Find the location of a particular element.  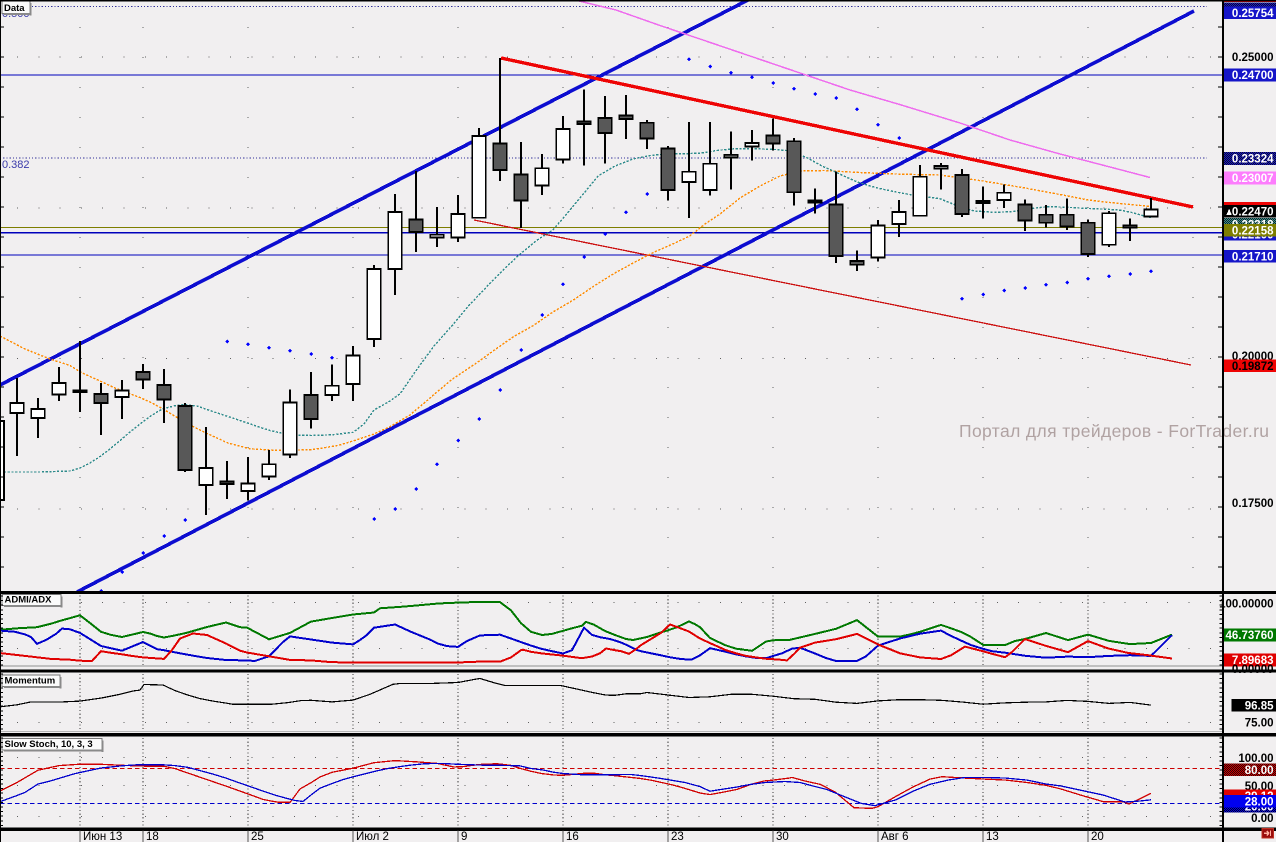

svg-text: 0.25000 is located at coordinates (1253, 58).